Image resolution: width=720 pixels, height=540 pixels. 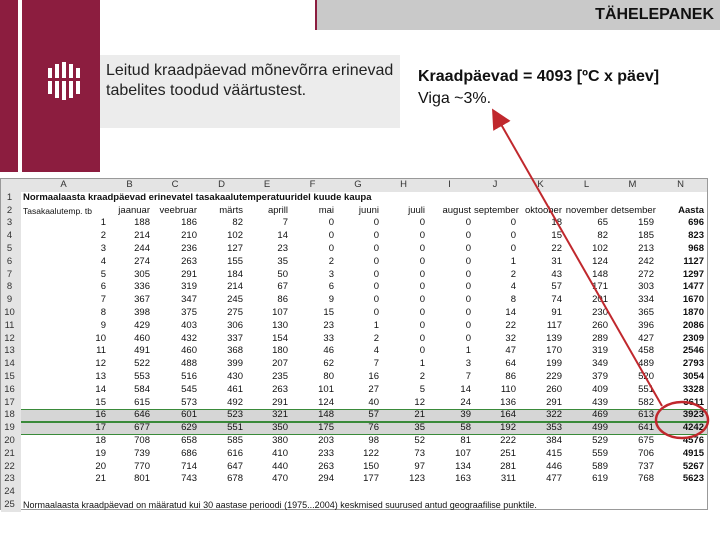 I want to click on row-highlight, so click(x=364, y=416).